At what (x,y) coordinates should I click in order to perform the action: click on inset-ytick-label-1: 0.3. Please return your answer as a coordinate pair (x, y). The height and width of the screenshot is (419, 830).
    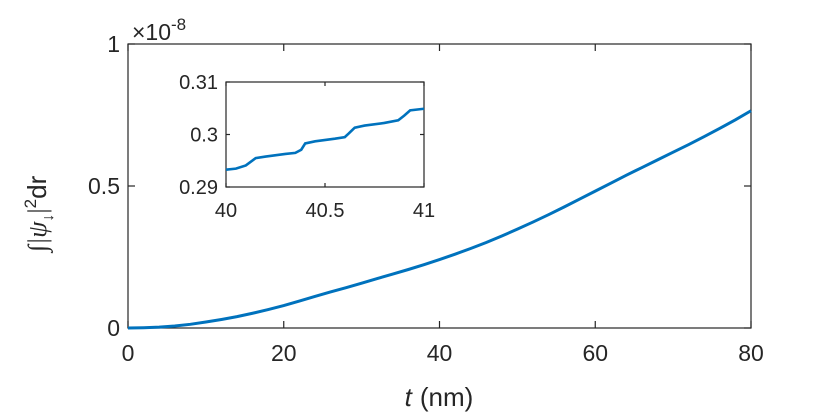
    Looking at the image, I should click on (204, 136).